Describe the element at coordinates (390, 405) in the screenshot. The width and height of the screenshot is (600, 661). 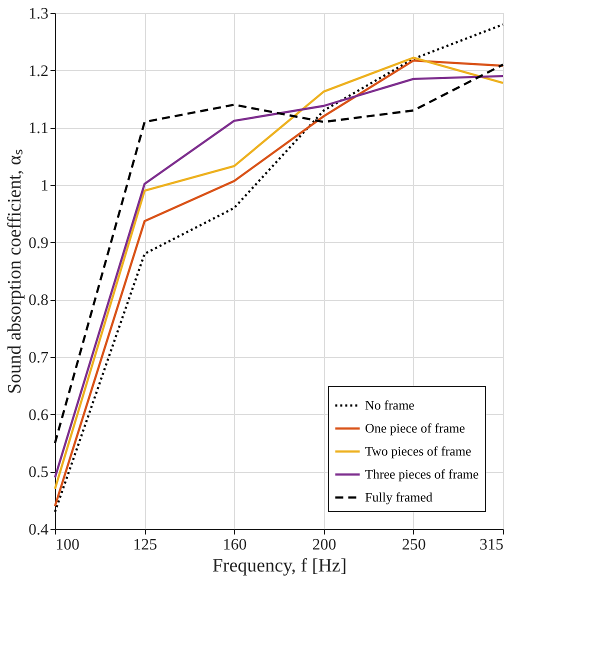
I see `legend-label: No frame` at that location.